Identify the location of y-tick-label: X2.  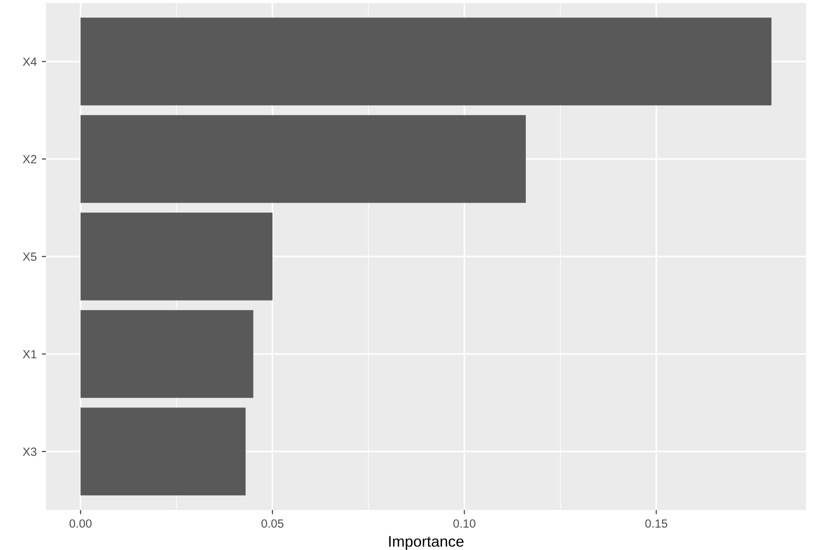
(29, 159).